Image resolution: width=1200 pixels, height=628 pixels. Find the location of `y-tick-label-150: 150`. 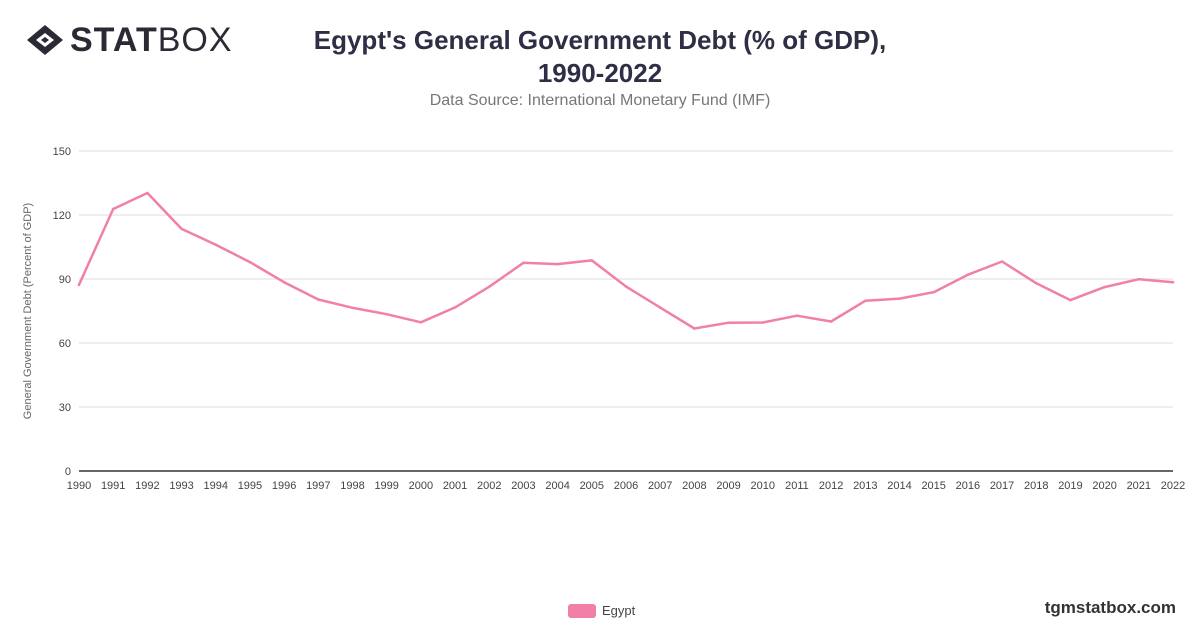

y-tick-label-150: 150 is located at coordinates (62, 152).